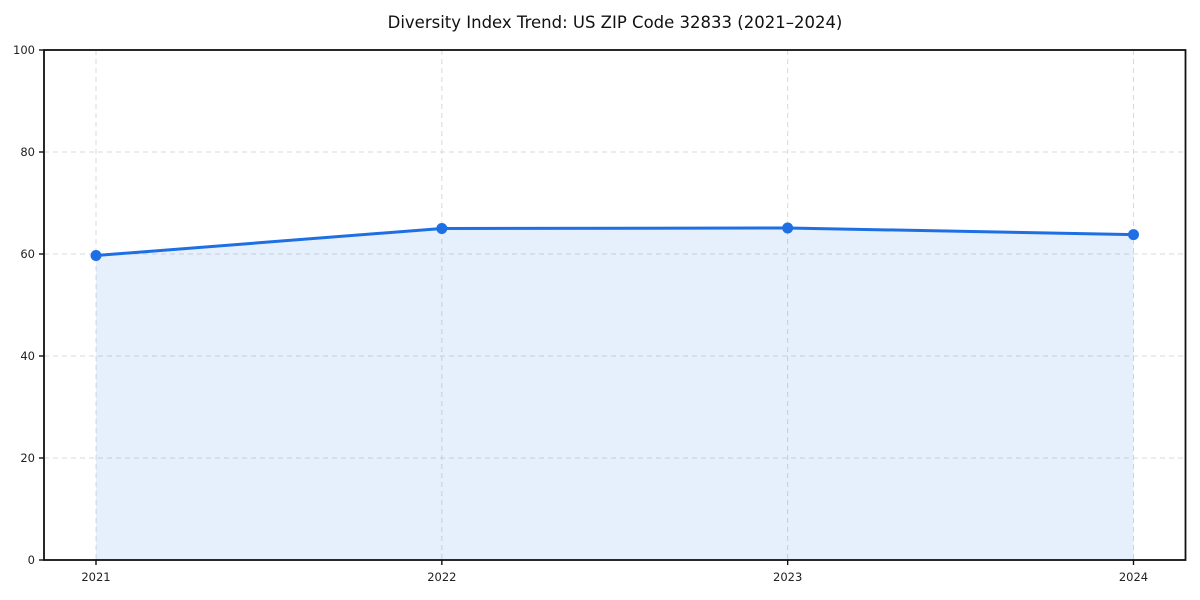 This screenshot has width=1200, height=600. What do you see at coordinates (1133, 577) in the screenshot?
I see `x-tick-label: 2024` at bounding box center [1133, 577].